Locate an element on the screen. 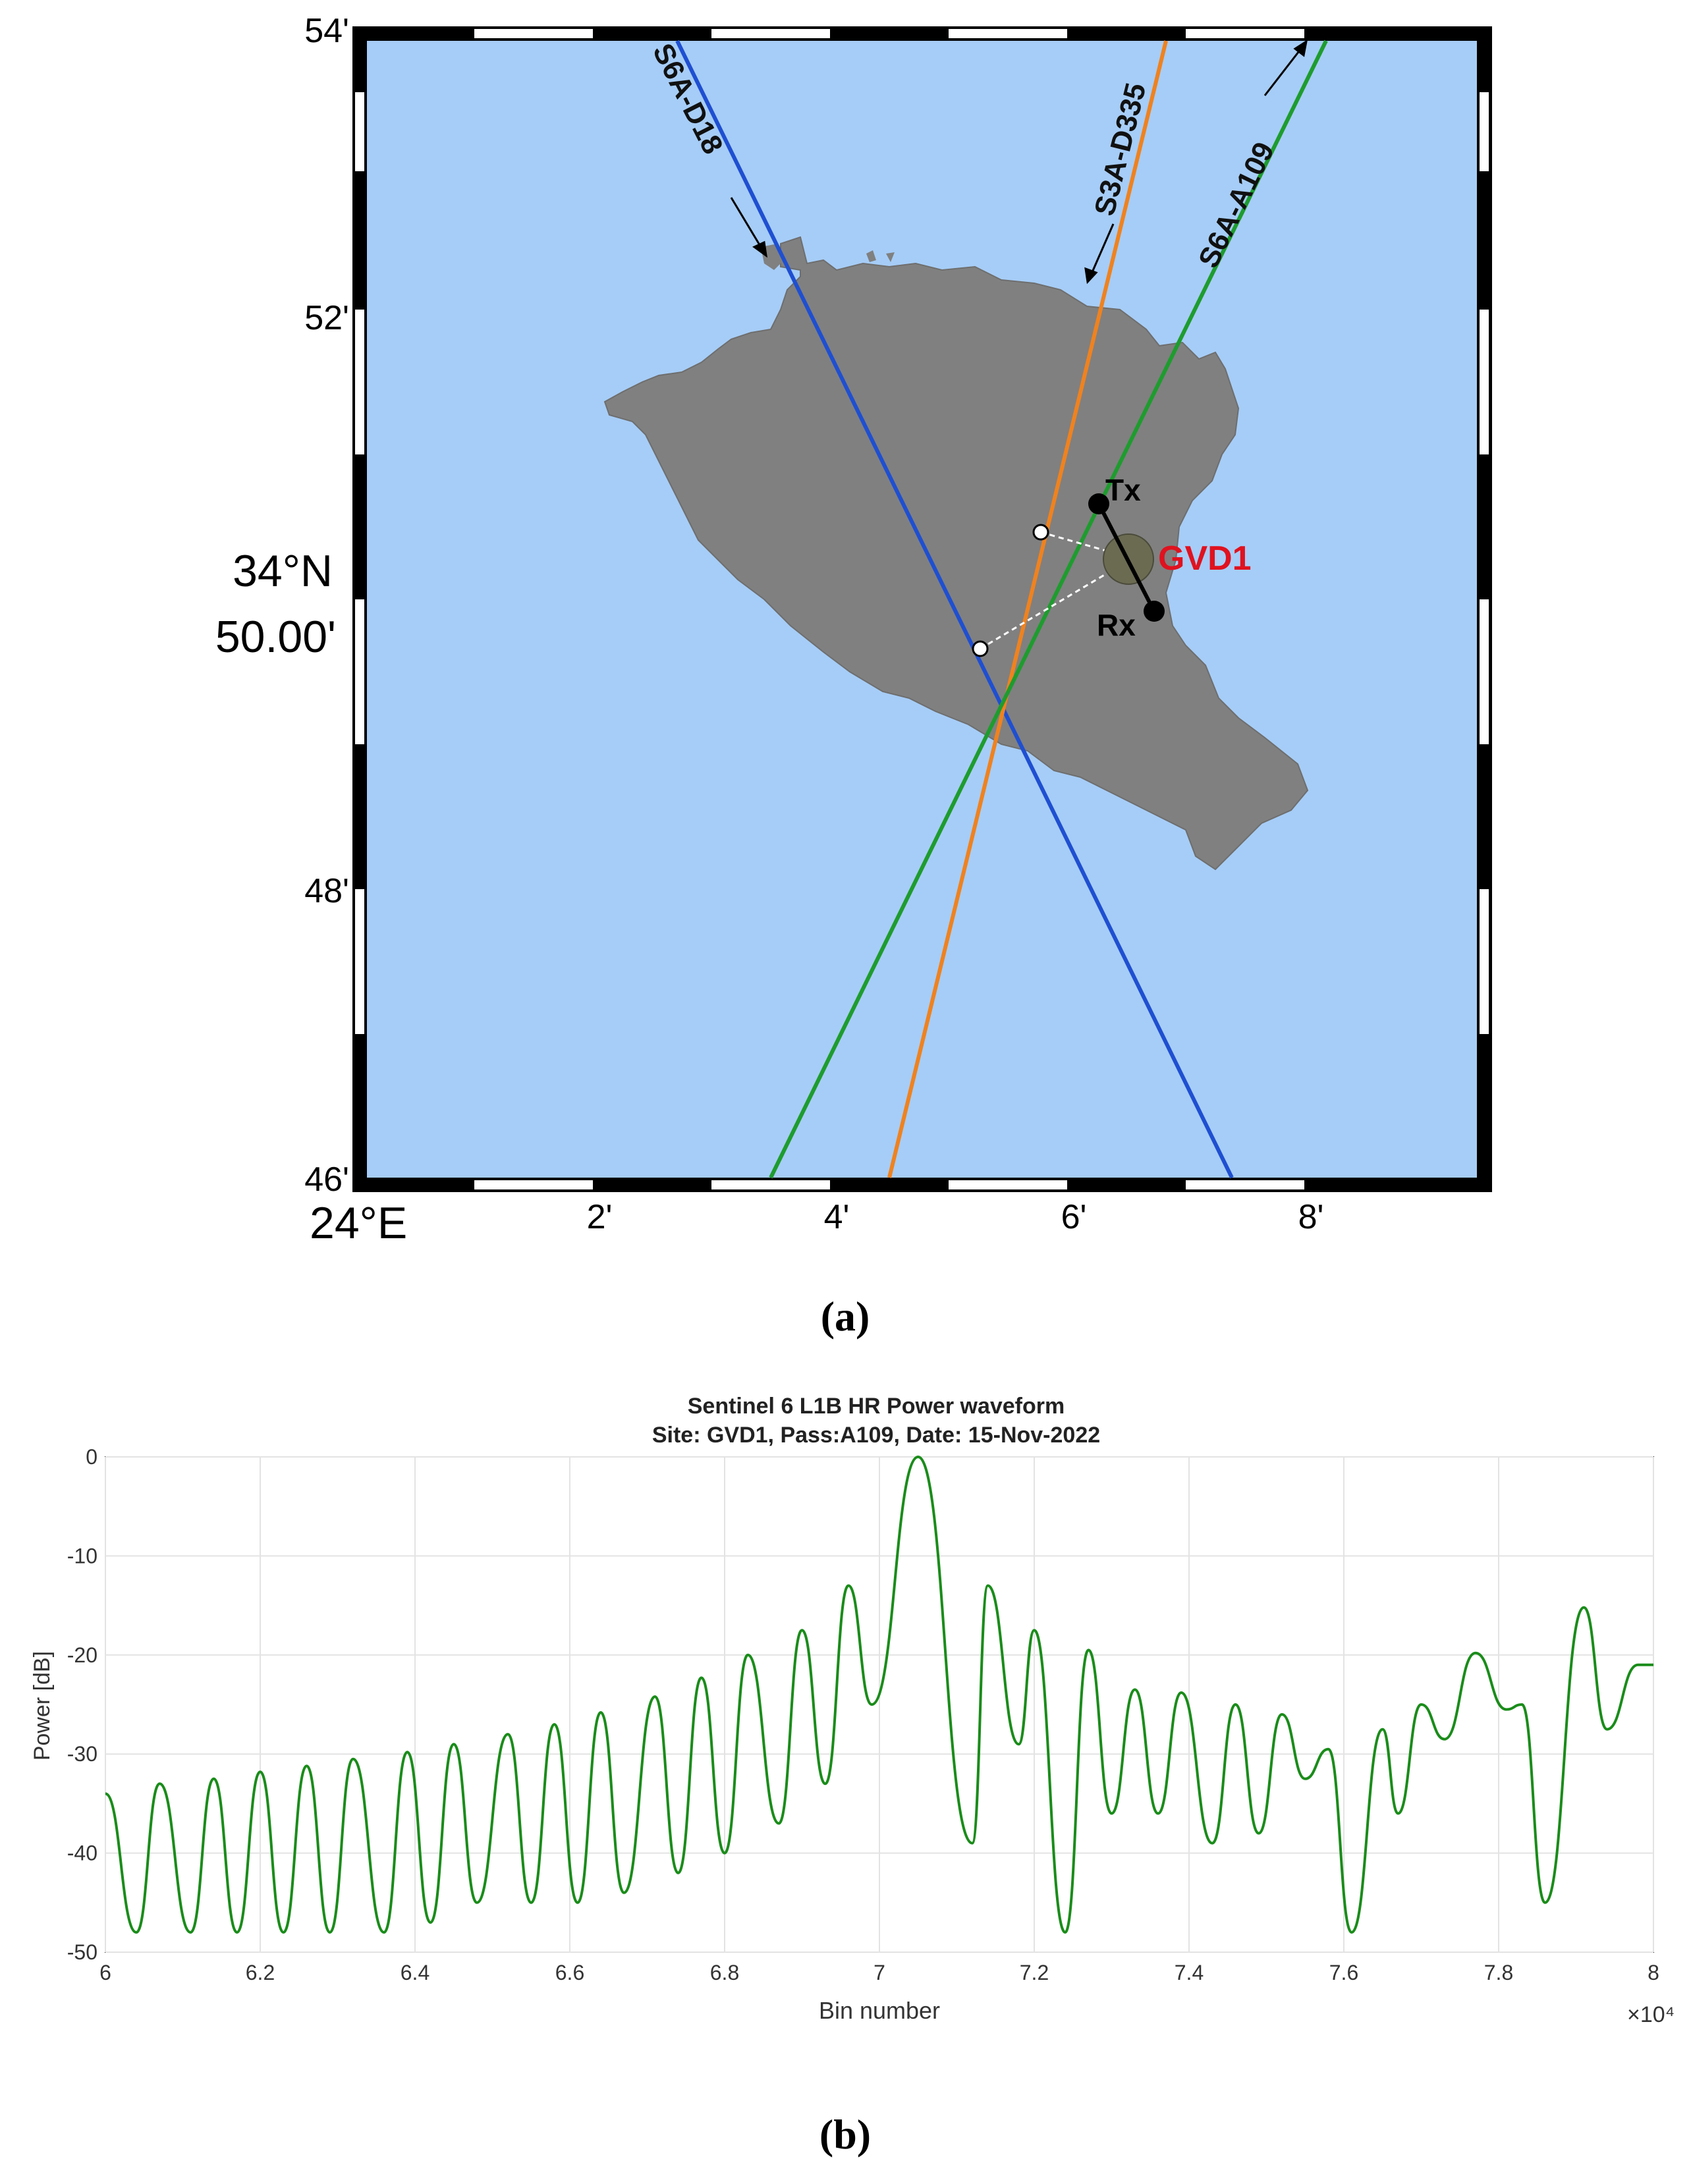  tx-marker is located at coordinates (1098, 503).